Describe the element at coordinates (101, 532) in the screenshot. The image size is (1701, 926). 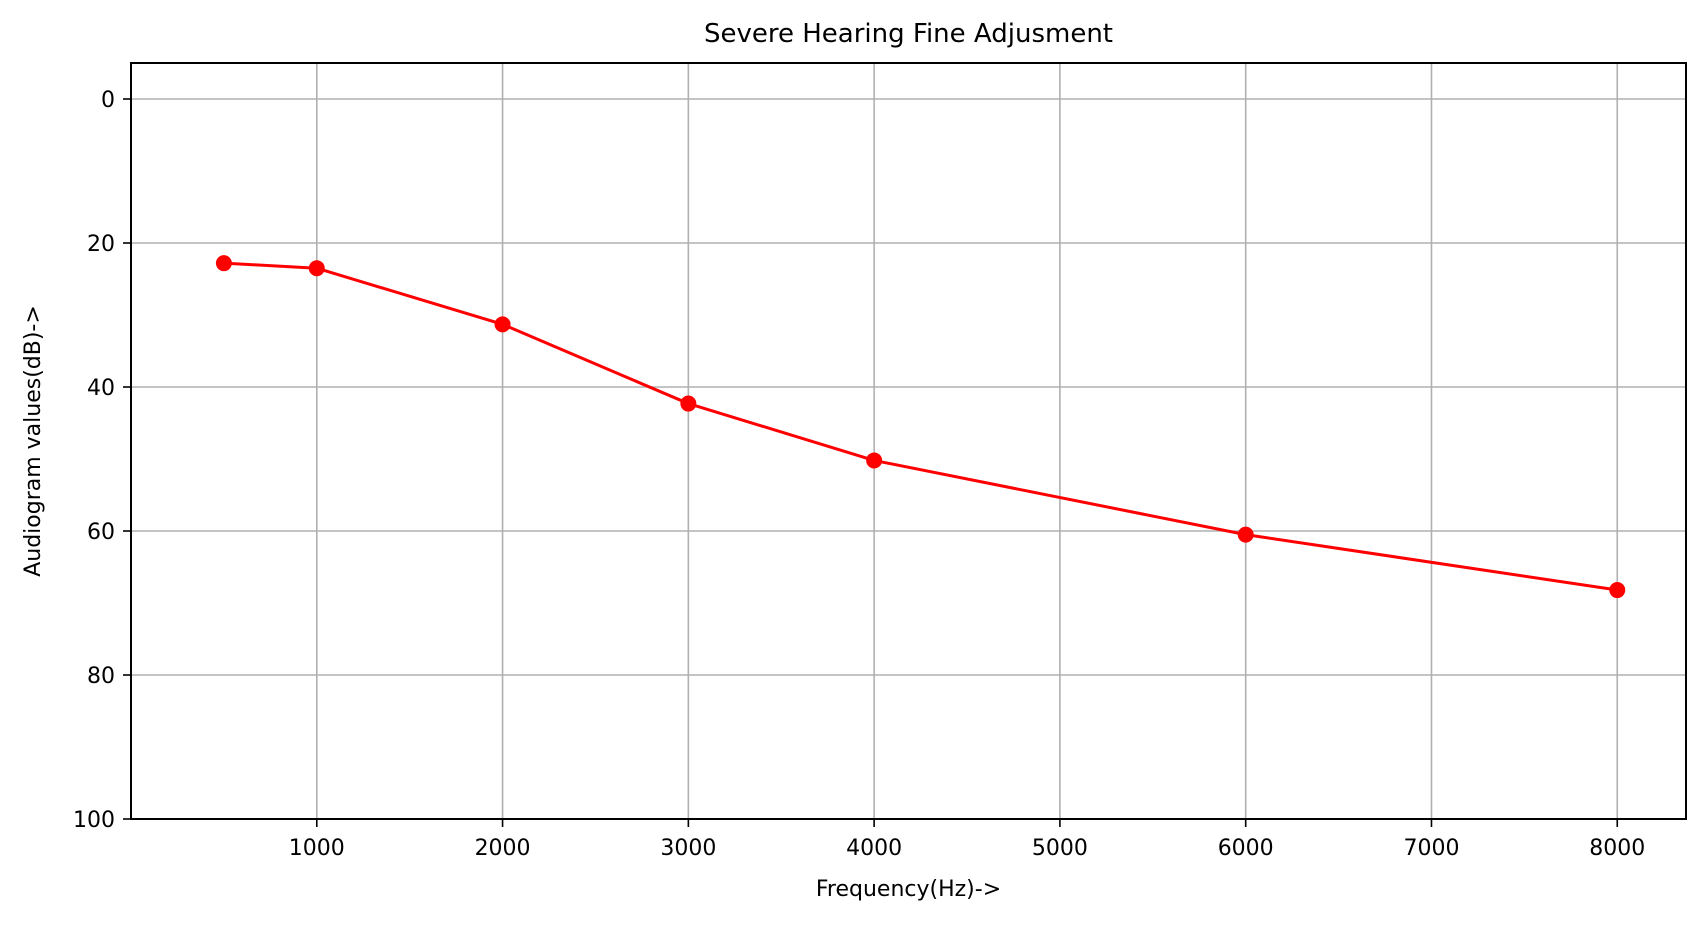
I see `y-tick-label: 60` at that location.